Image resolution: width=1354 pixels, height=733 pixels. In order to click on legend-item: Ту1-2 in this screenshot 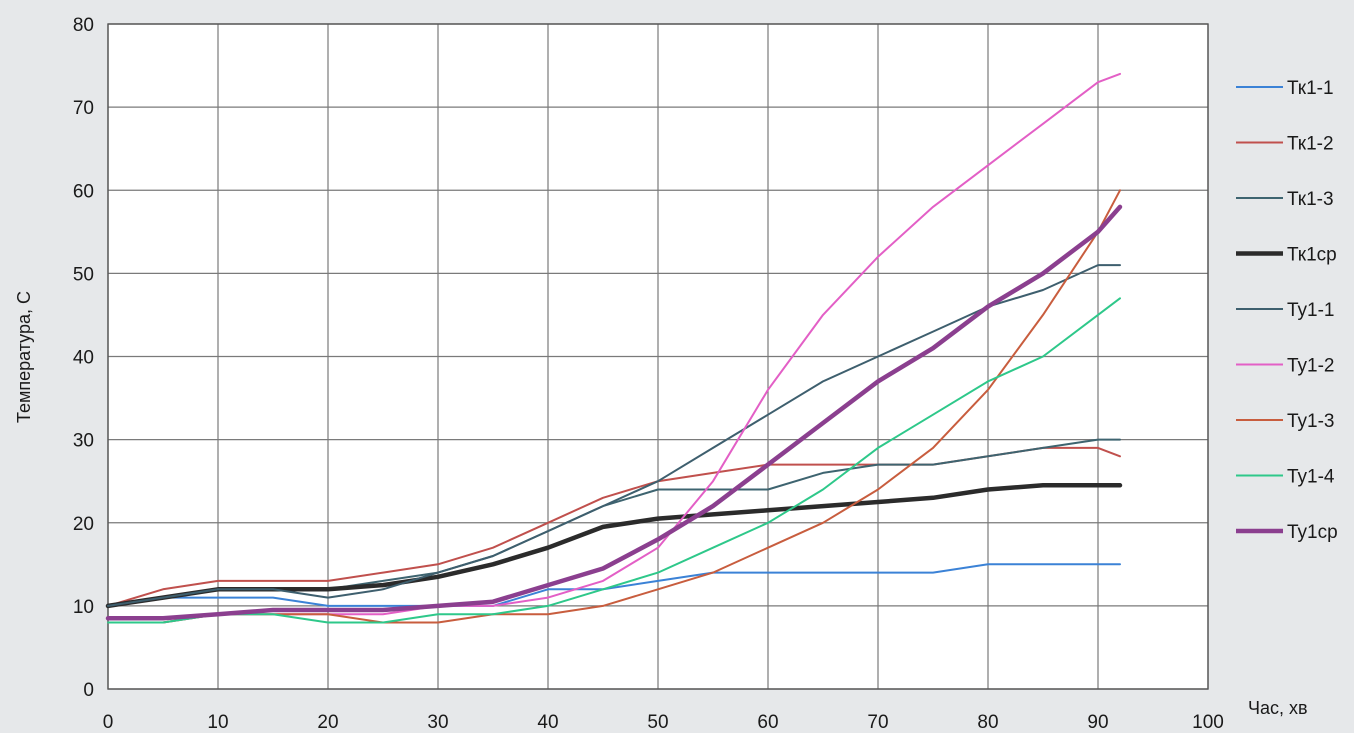, I will do `click(1285, 366)`.